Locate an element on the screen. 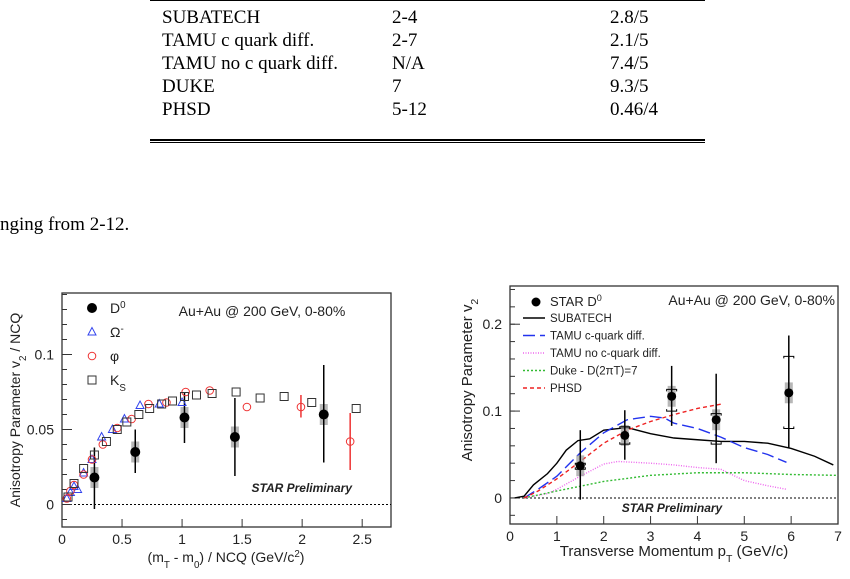  x-tick-label: 2 is located at coordinates (302, 539).